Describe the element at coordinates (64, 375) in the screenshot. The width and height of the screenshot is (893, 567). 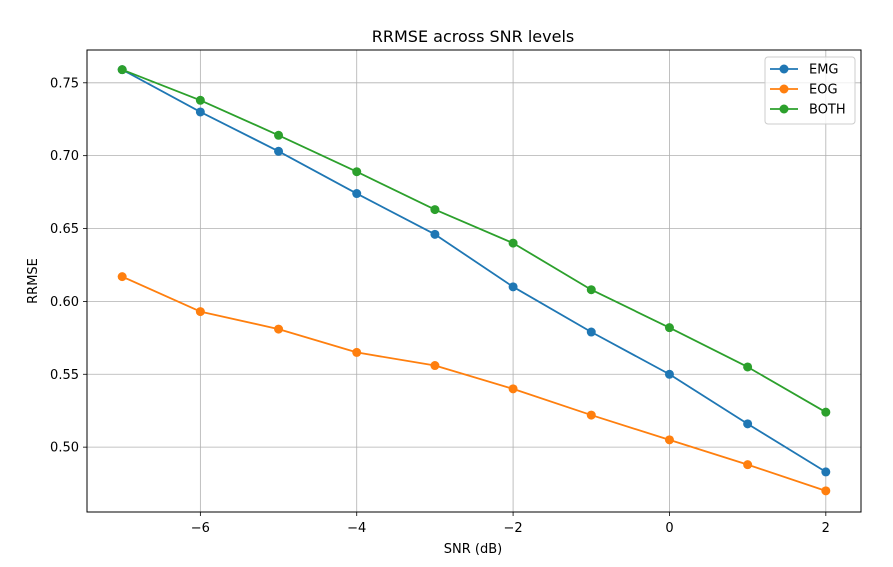
I see `y-tick-label: 0.55` at that location.